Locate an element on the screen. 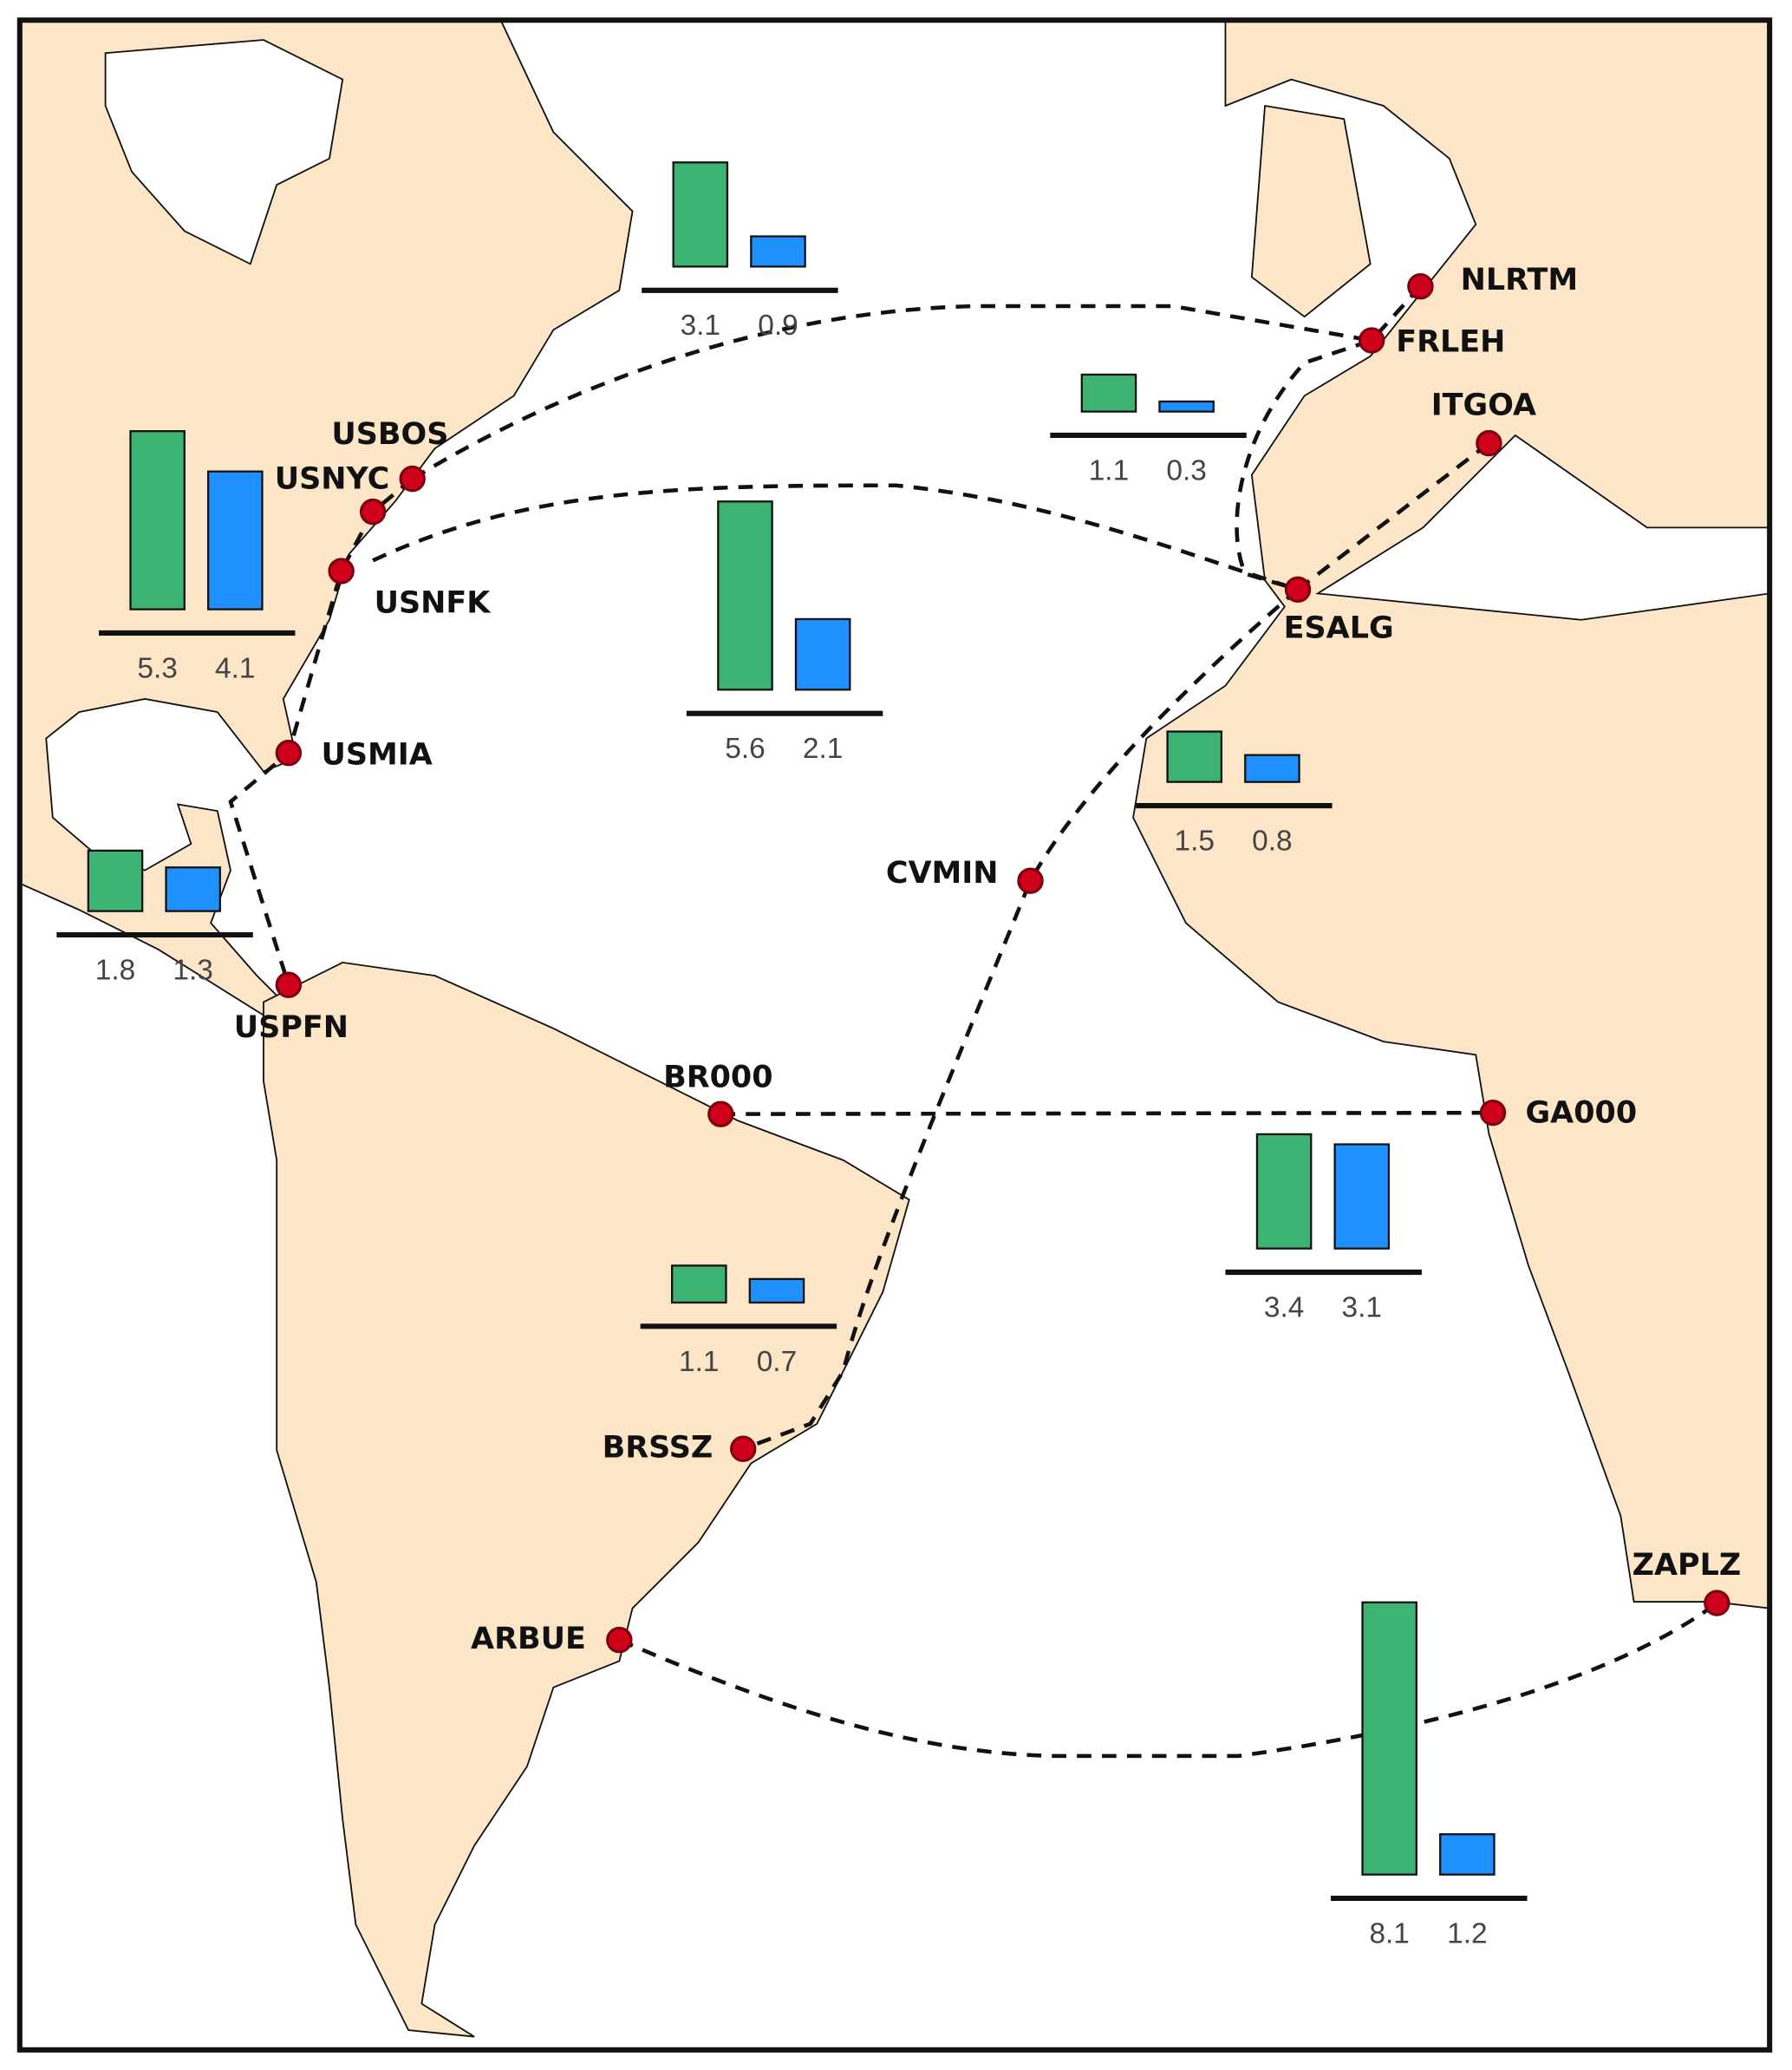  port-label: ARBUE is located at coordinates (528, 1639).